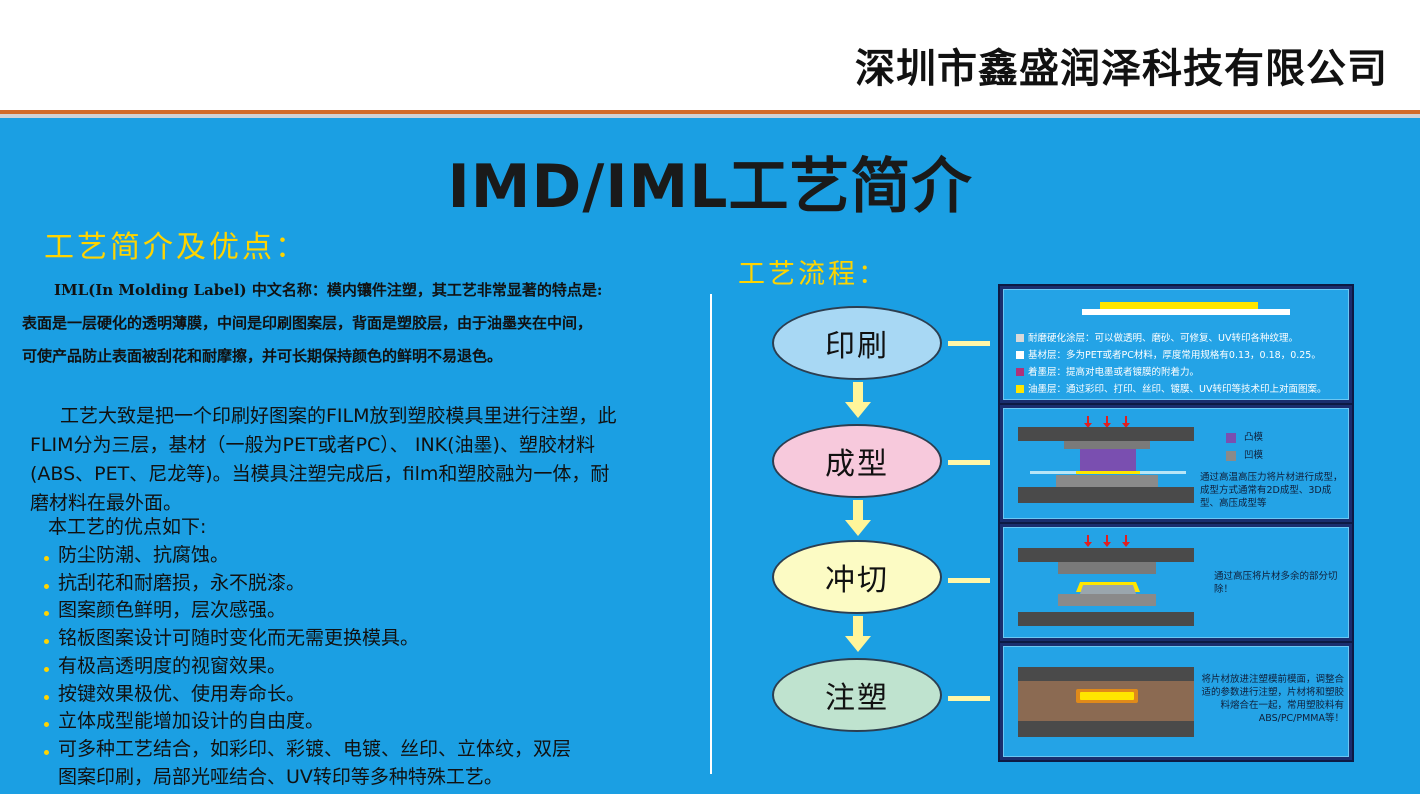 Image resolution: width=1420 pixels, height=794 pixels. I want to click on intro-line: 表面是一层硬化的透明薄膜，中间是印刷图案层，背面是塑胶层，由于油墨夹在中间，, so click(307, 323).